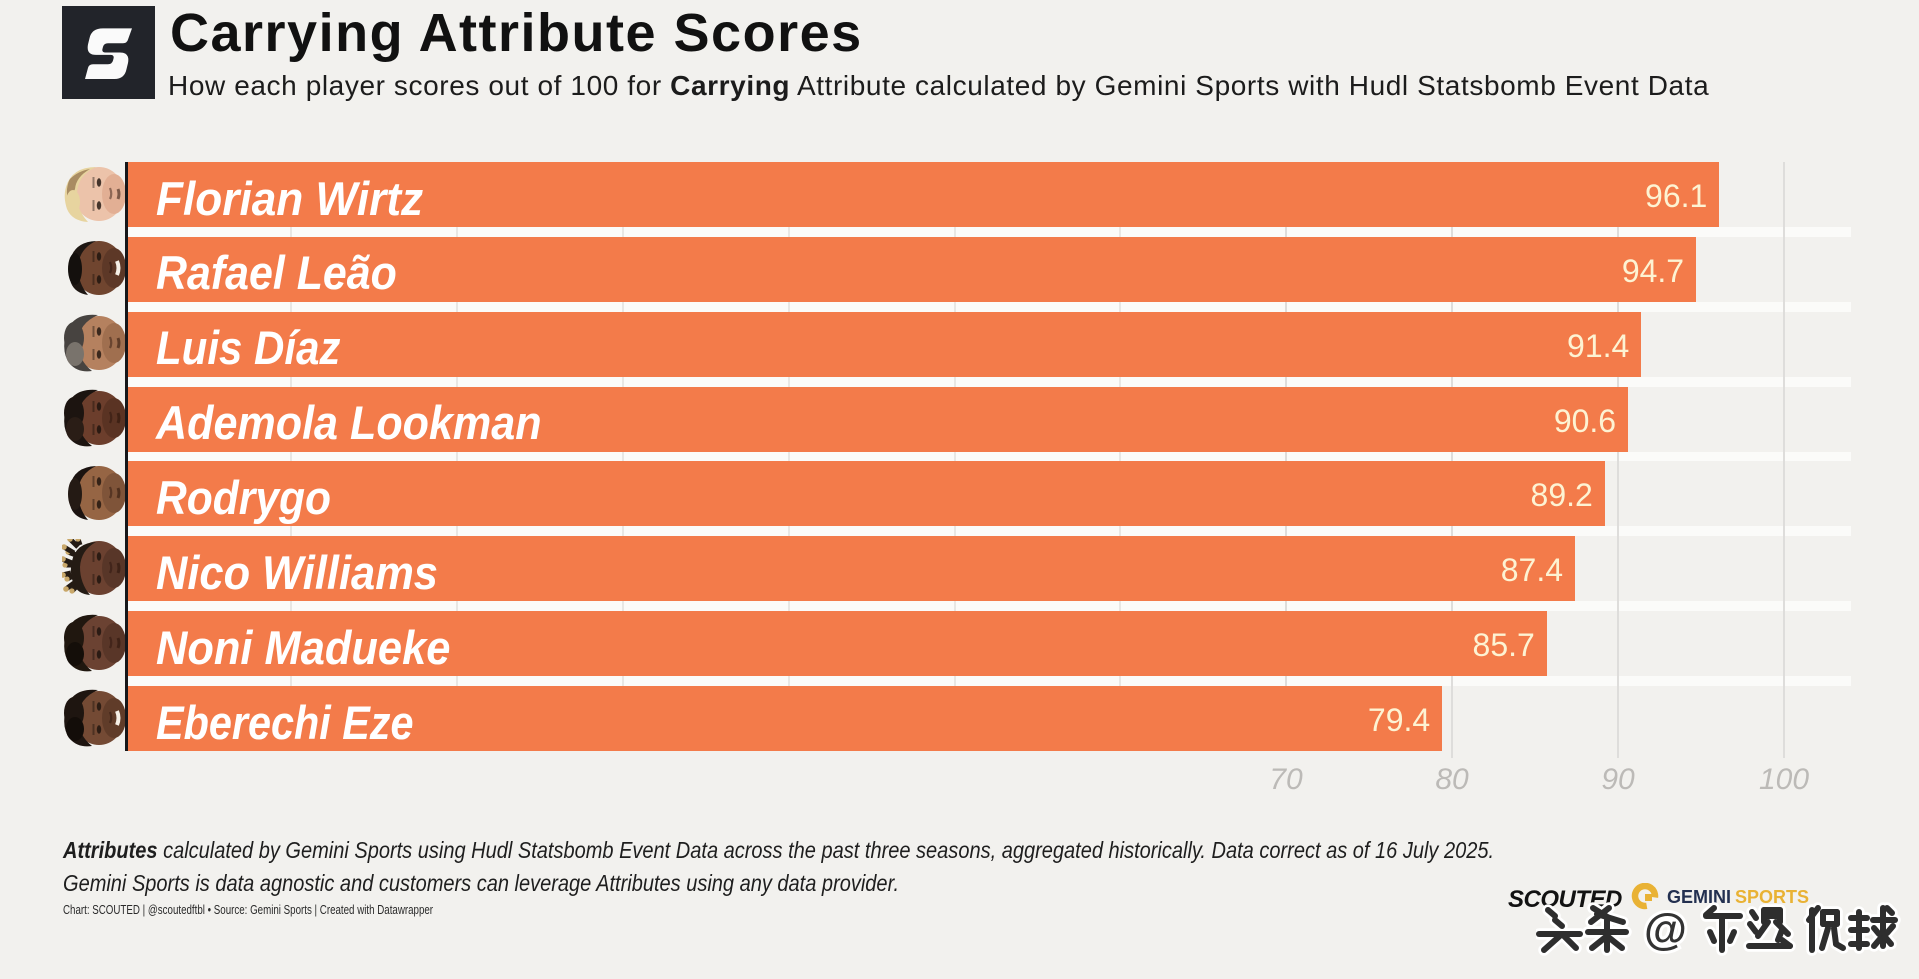  I want to click on svg-text: GEMINI, so click(1699, 897).